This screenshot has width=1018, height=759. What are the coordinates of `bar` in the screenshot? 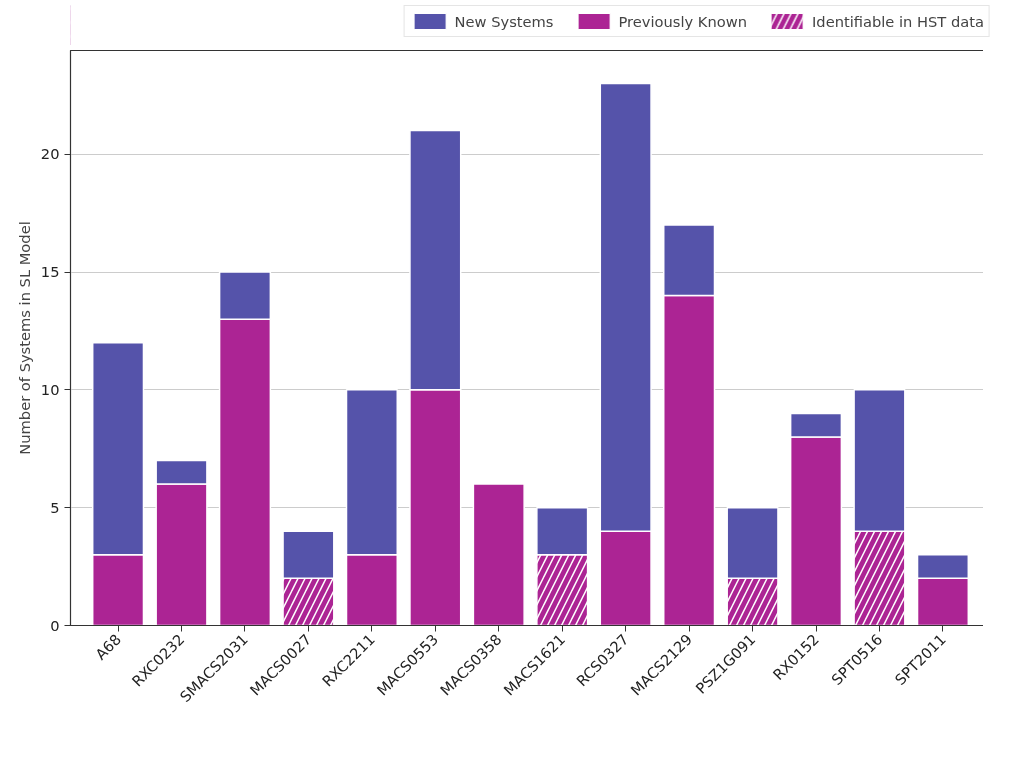 It's located at (498, 554).